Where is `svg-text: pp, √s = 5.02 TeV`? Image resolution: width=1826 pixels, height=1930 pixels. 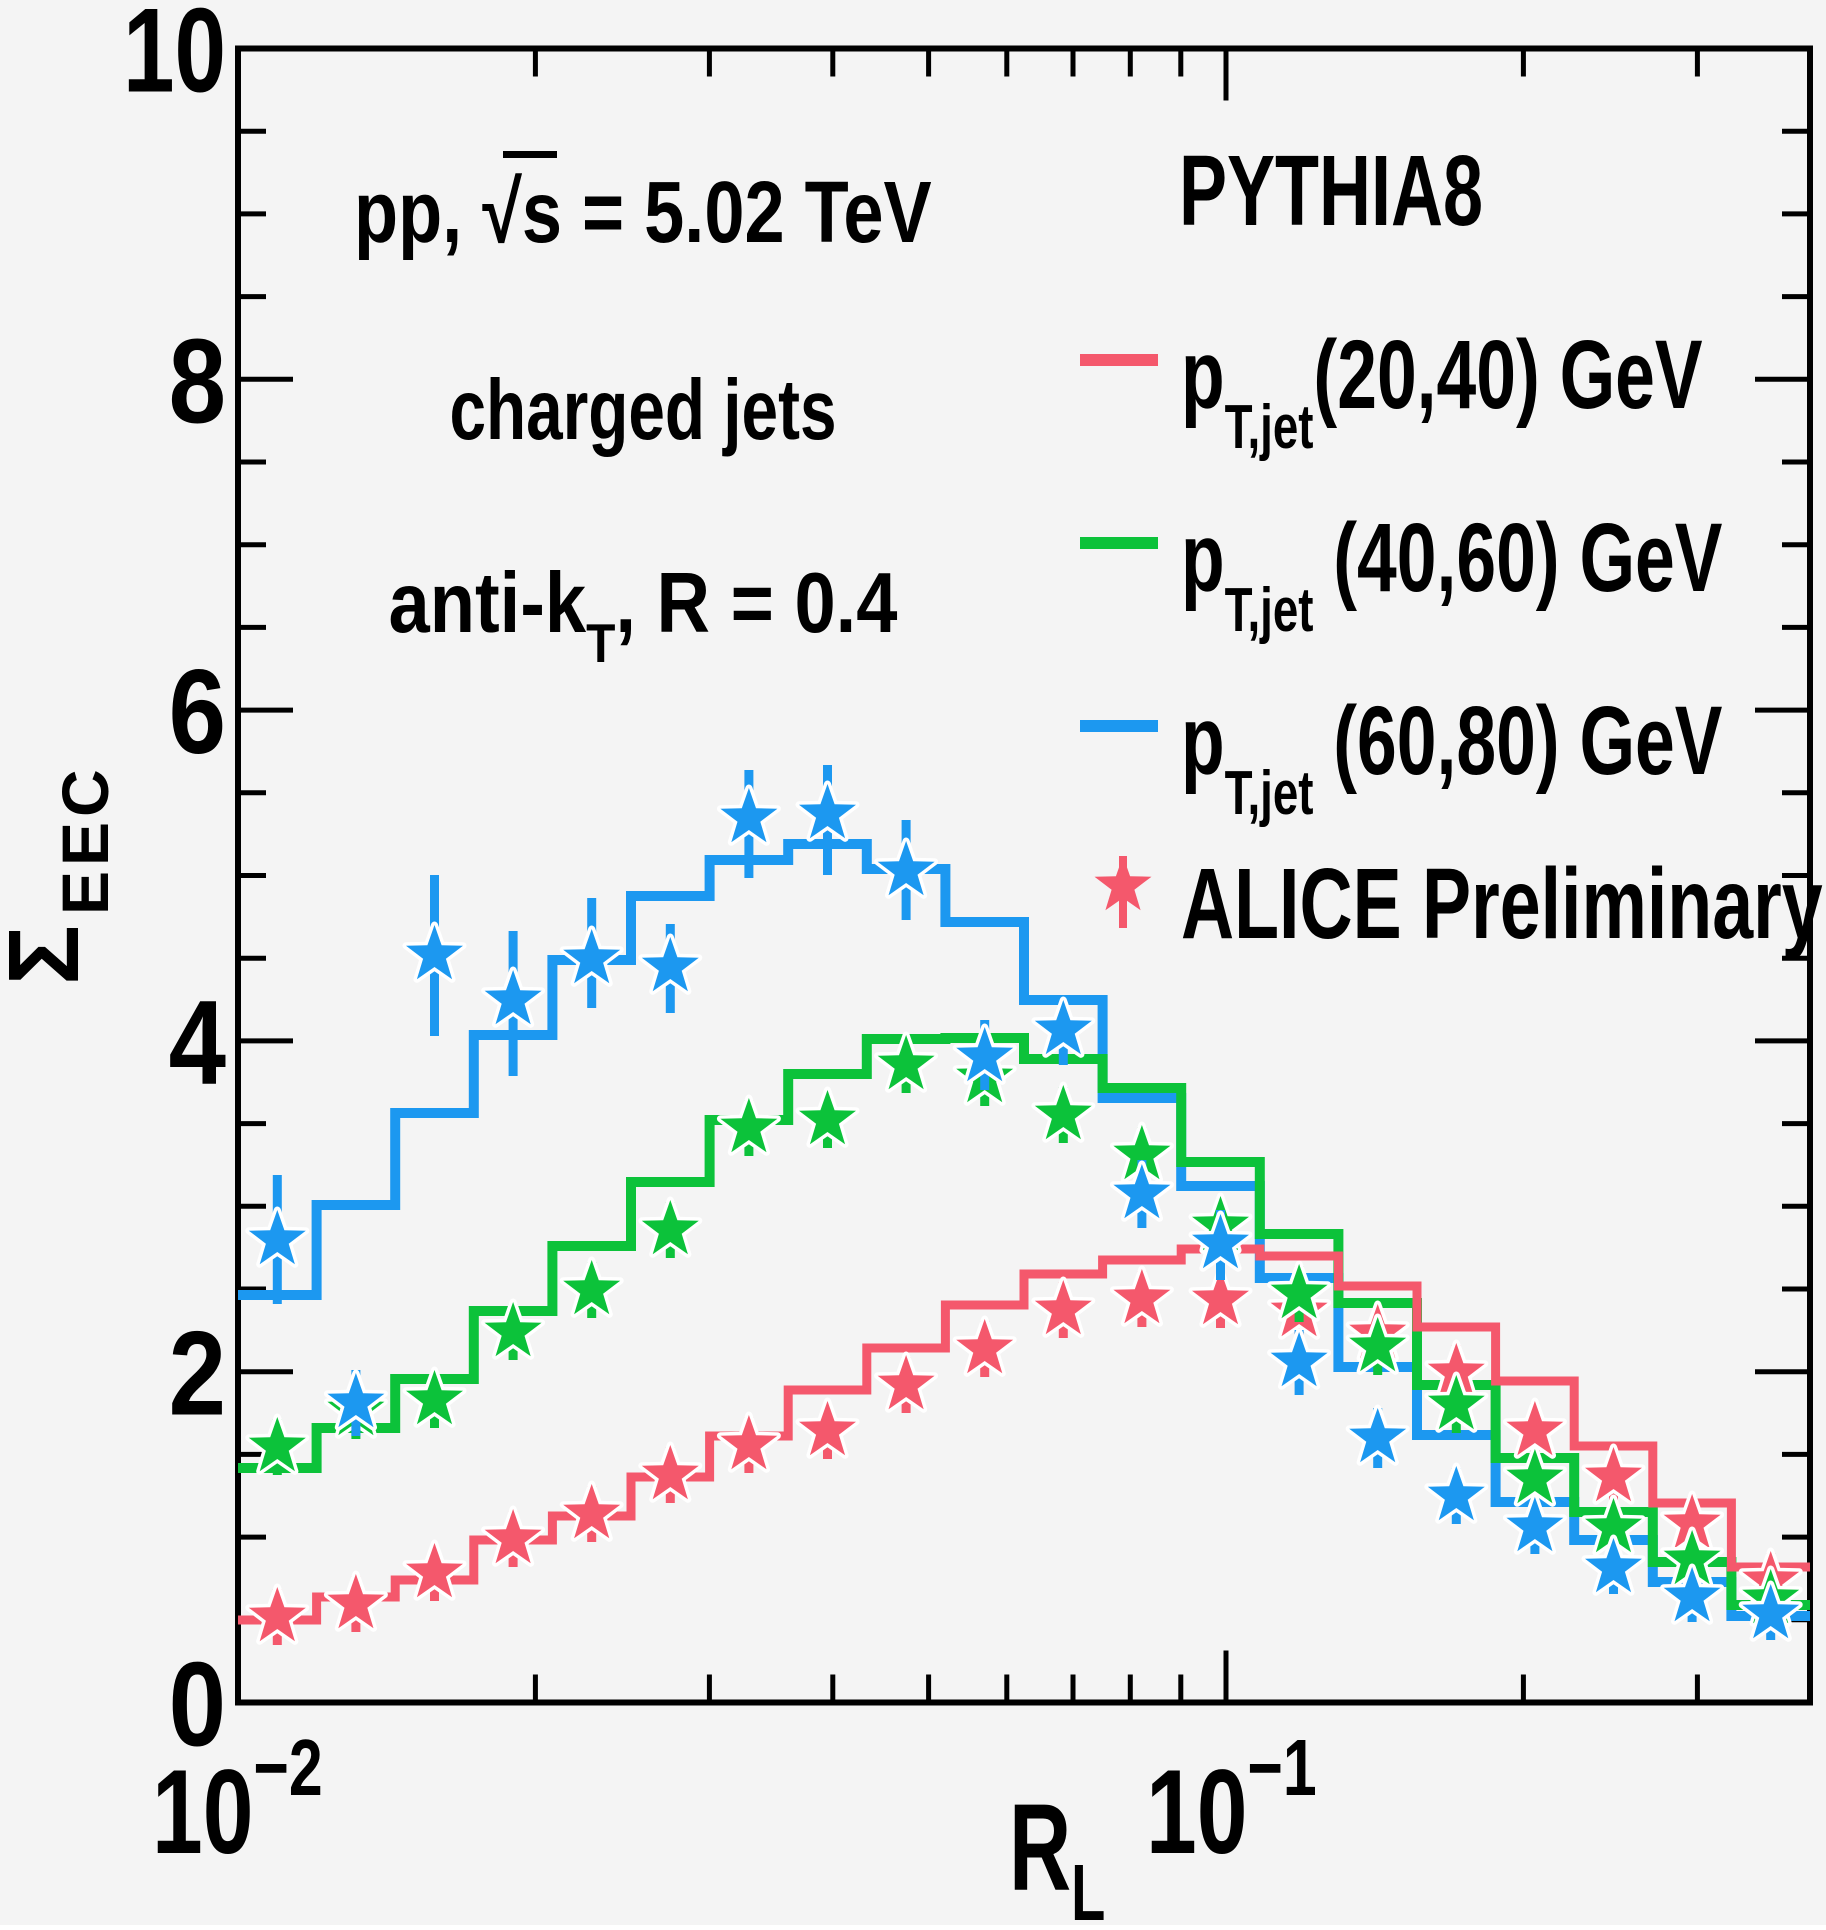 svg-text: pp, √s = 5.02 TeV is located at coordinates (643, 212).